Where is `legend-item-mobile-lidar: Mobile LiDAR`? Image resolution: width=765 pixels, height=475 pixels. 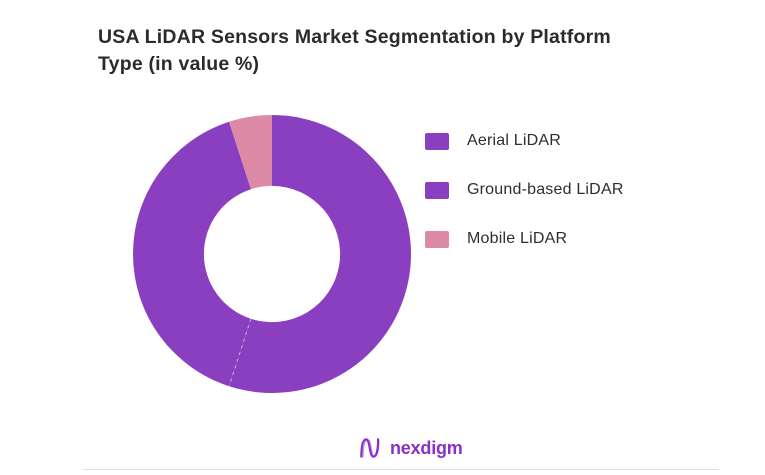 legend-item-mobile-lidar: Mobile LiDAR is located at coordinates (524, 239).